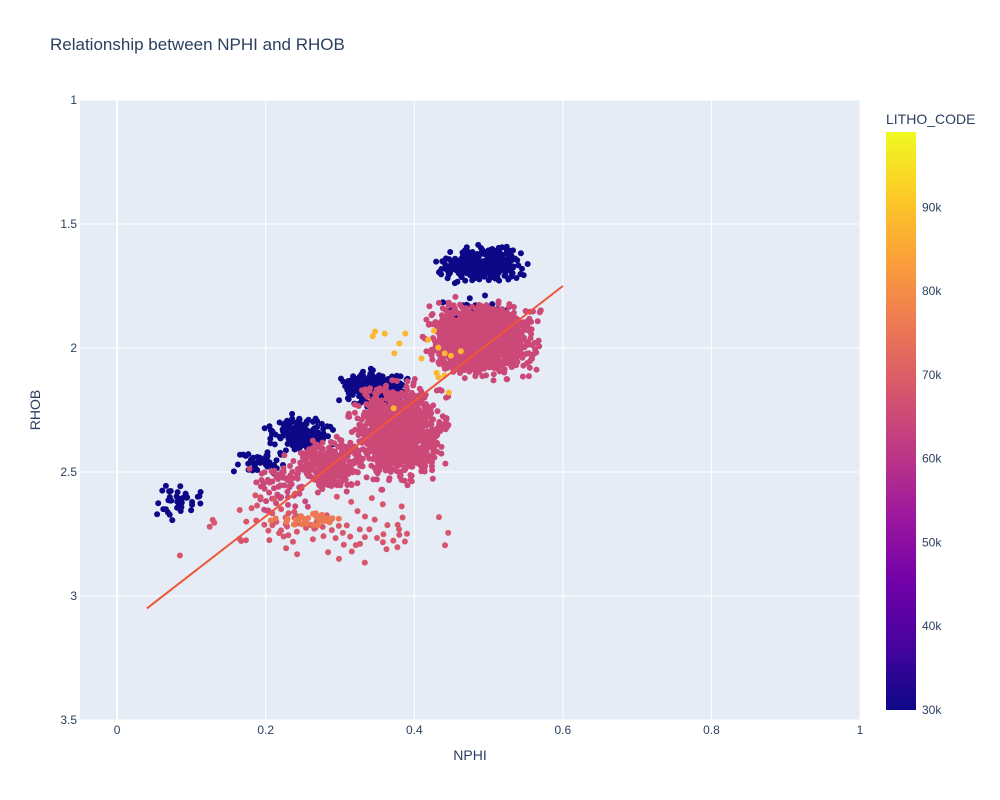 Image resolution: width=1000 pixels, height=800 pixels. I want to click on y-axis-title: RHOB, so click(35, 410).